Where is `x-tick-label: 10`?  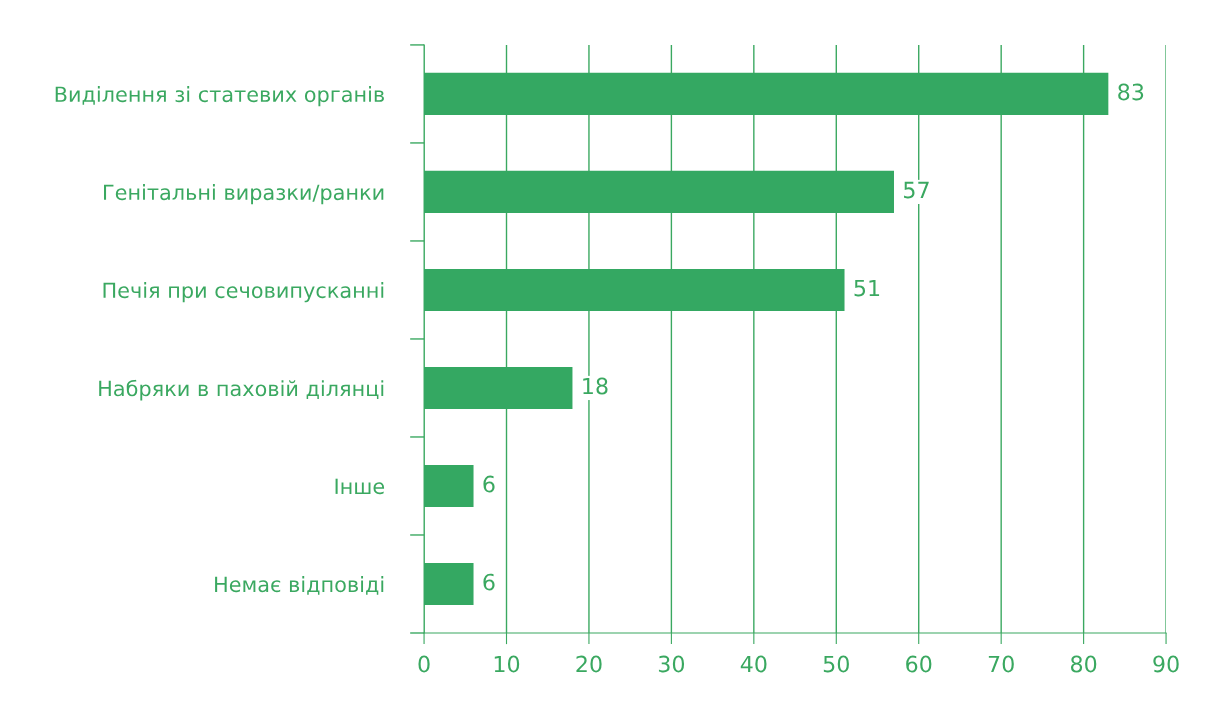 x-tick-label: 10 is located at coordinates (507, 664).